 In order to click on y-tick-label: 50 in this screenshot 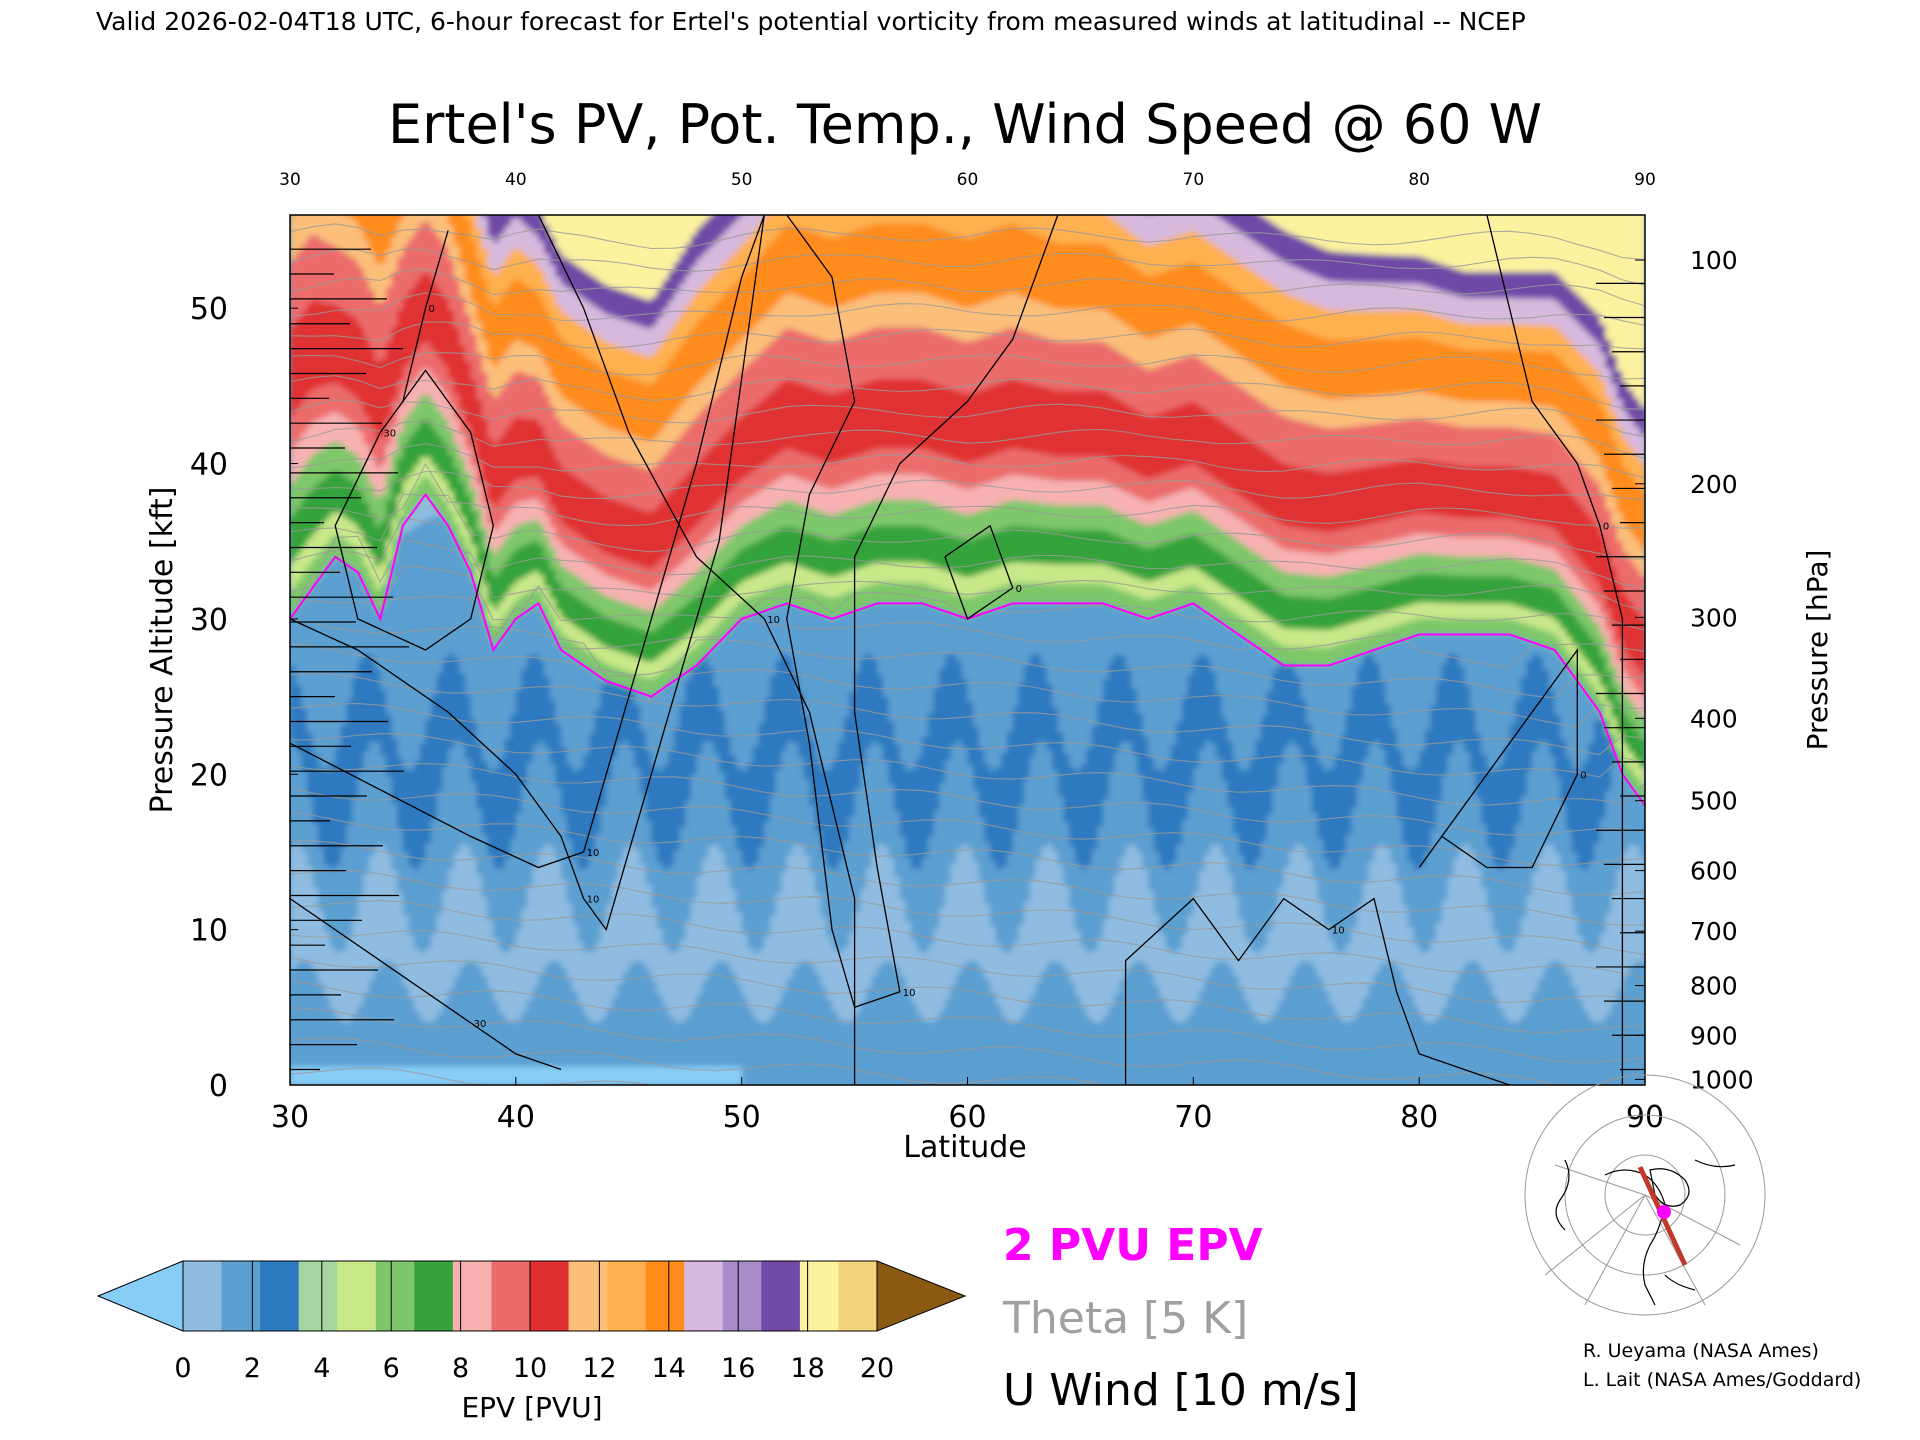, I will do `click(209, 309)`.